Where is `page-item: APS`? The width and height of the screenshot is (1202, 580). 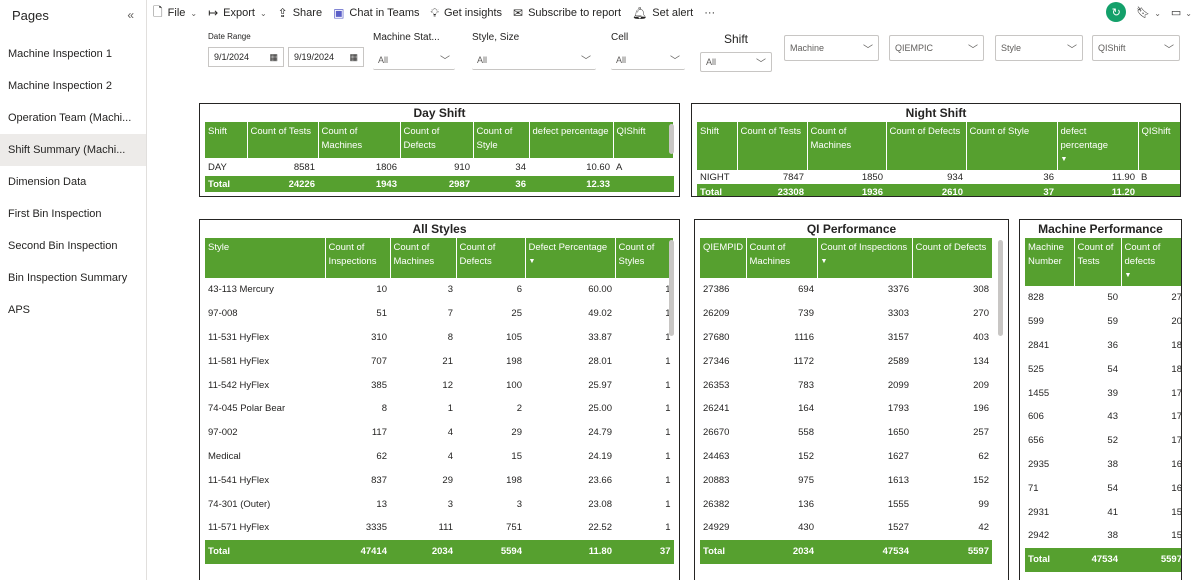
page-item: APS is located at coordinates (19, 310).